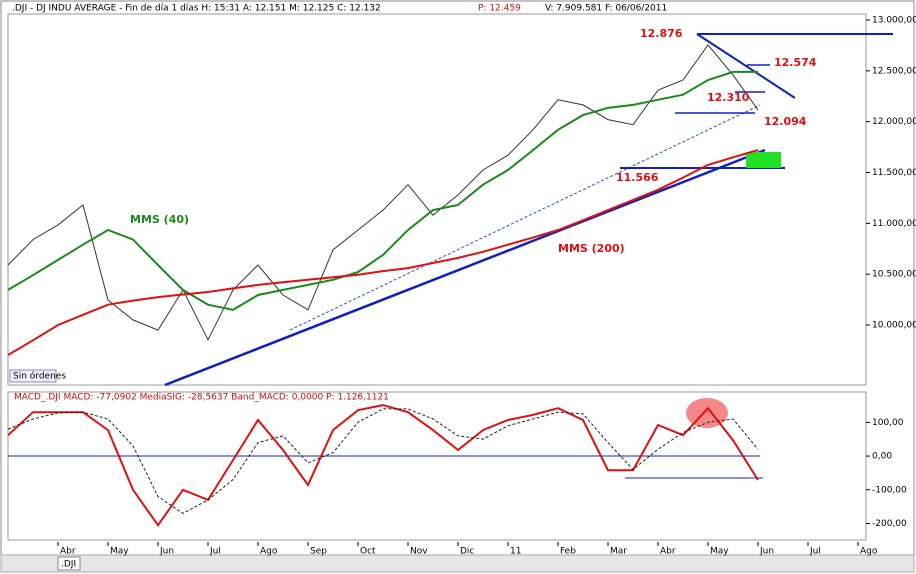 This screenshot has height=574, width=916. Describe the element at coordinates (568, 552) in the screenshot. I see `x-tick-label: Feb` at that location.